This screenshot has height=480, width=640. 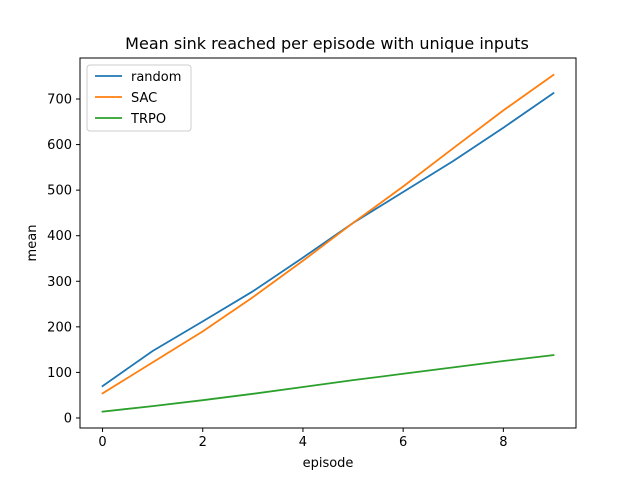 I want to click on y-tick-label: 700, so click(x=59, y=100).